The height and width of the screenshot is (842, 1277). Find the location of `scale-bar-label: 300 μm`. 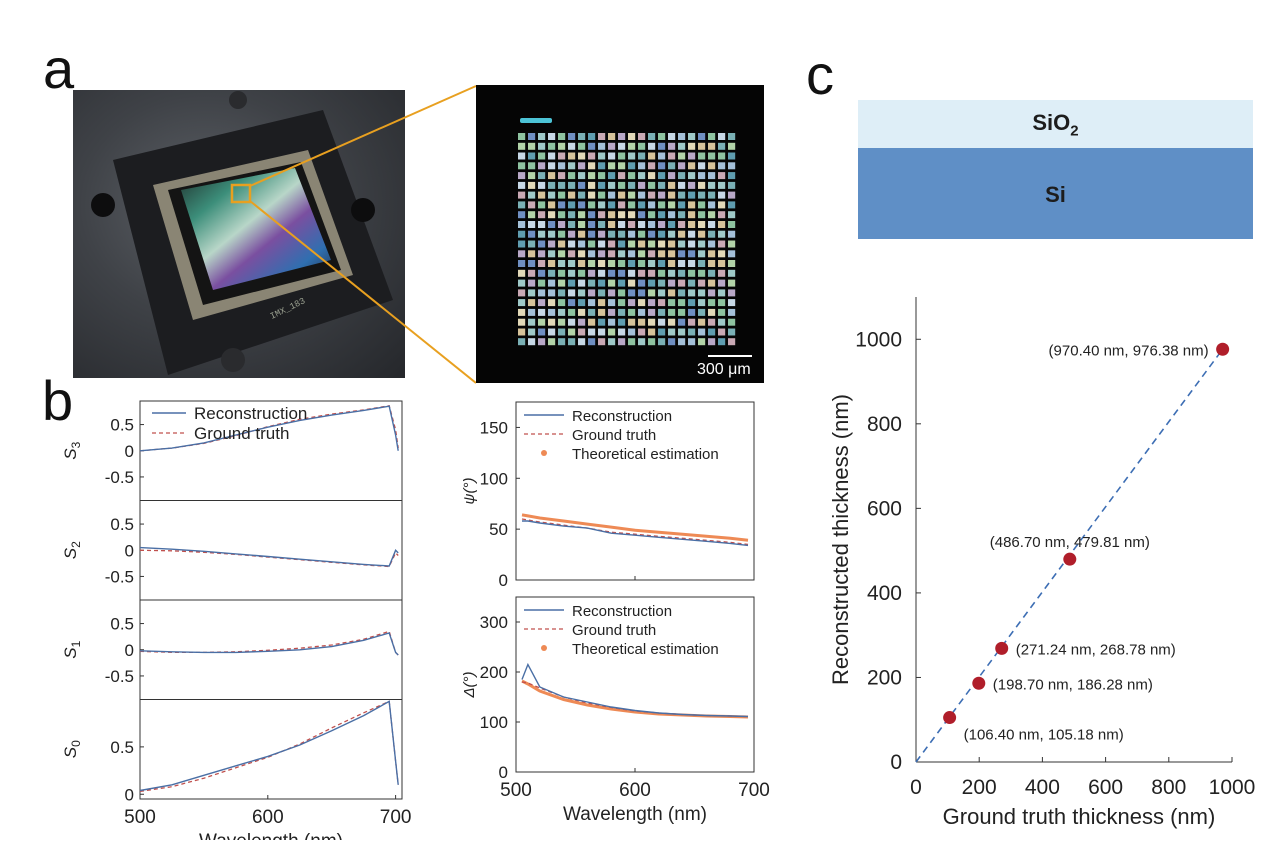

scale-bar-label: 300 μm is located at coordinates (724, 369).